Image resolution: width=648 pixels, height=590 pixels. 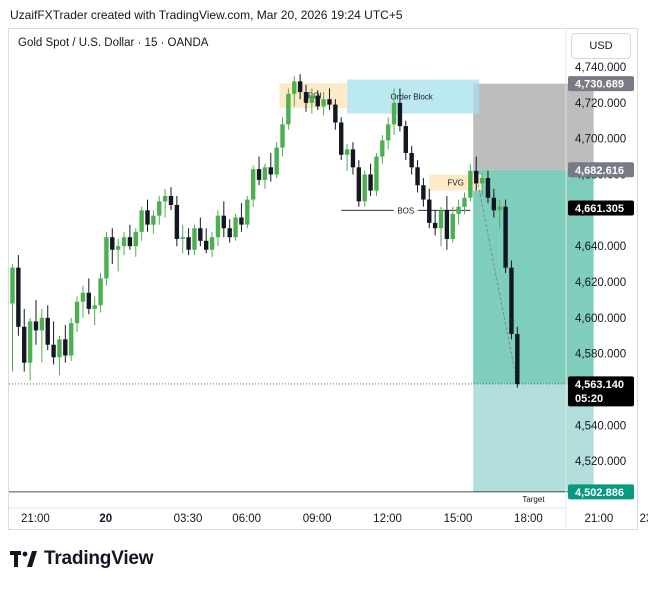 I want to click on target-price-tag: 4,502.886, so click(x=599, y=493).